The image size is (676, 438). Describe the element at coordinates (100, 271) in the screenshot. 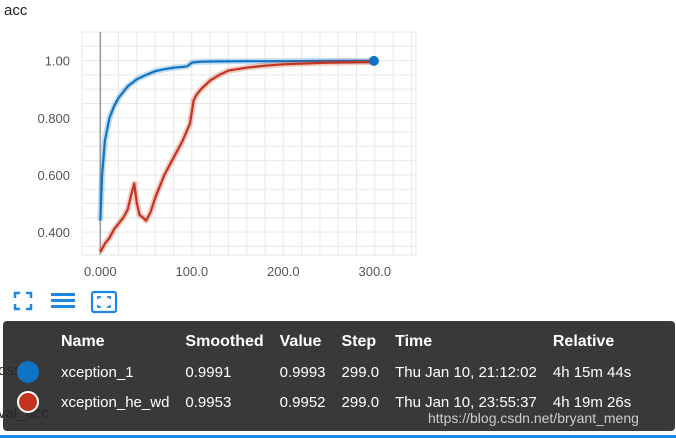

I see `x-tick-label: 0.000` at that location.